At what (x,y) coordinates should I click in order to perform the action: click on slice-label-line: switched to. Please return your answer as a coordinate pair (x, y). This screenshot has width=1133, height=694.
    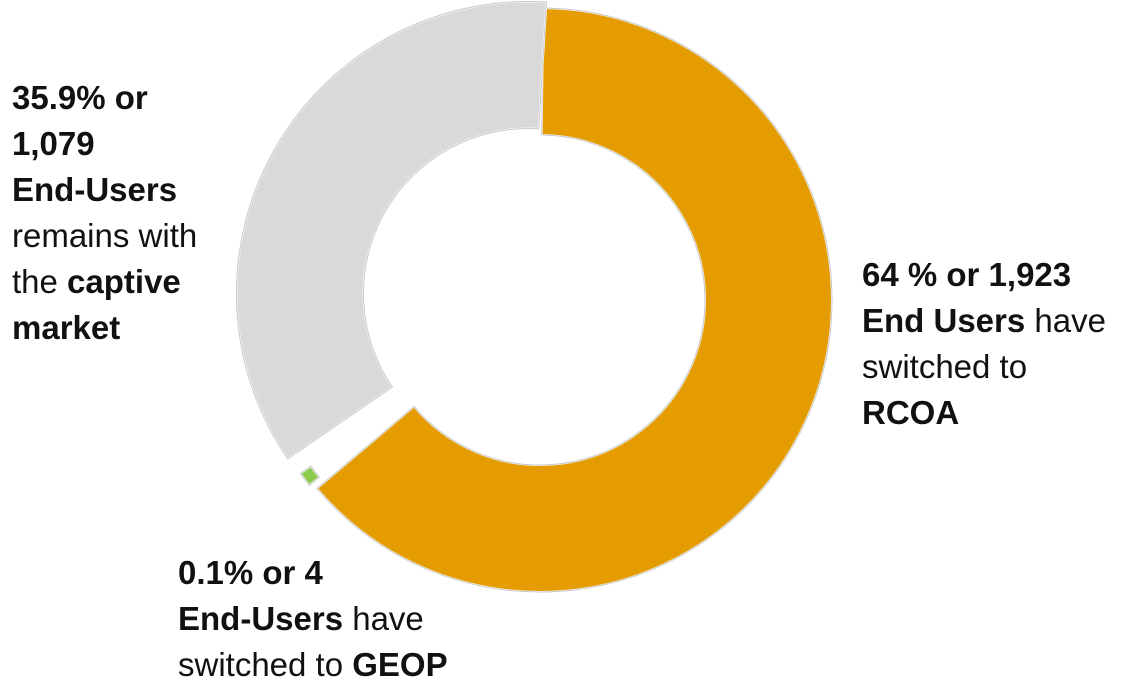
    Looking at the image, I should click on (996, 367).